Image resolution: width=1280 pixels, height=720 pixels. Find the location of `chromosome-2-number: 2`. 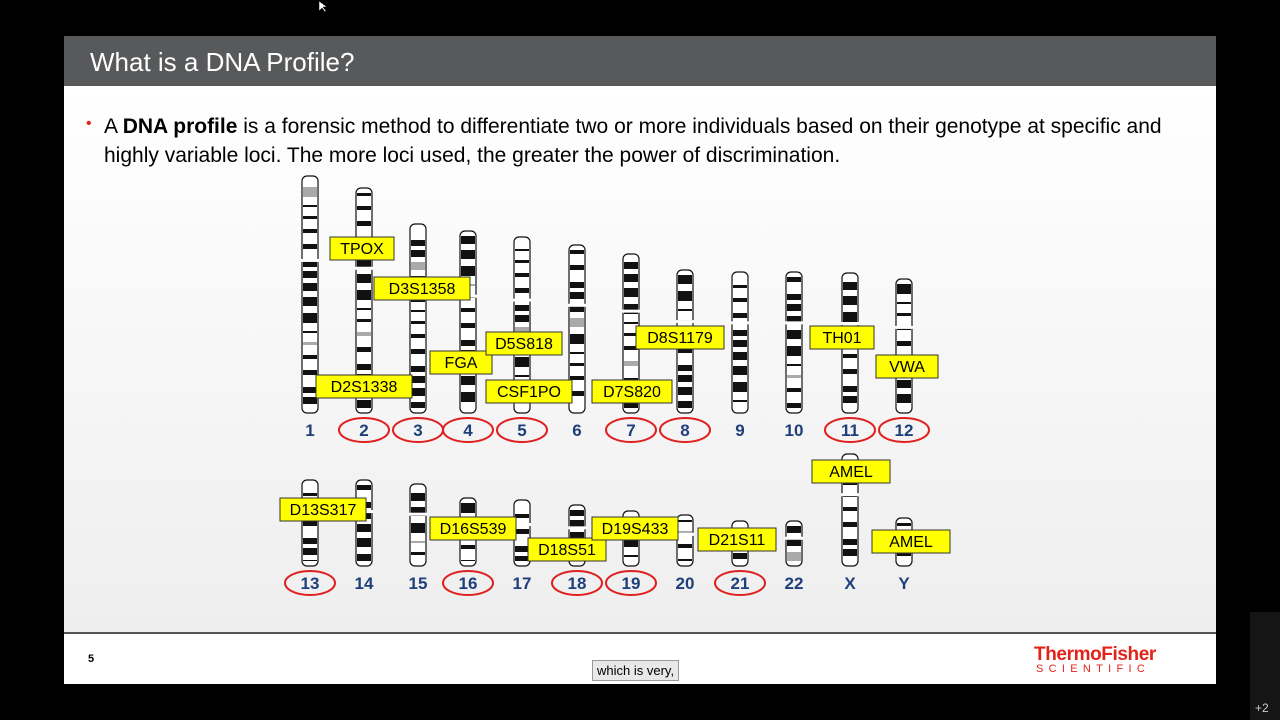

chromosome-2-number: 2 is located at coordinates (363, 430).